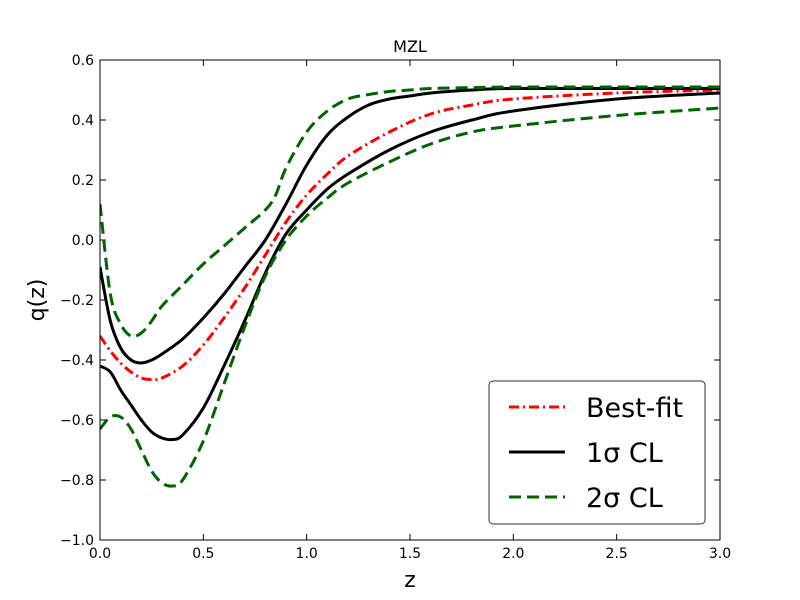  What do you see at coordinates (634, 408) in the screenshot?
I see `legend-label: Best-fit` at bounding box center [634, 408].